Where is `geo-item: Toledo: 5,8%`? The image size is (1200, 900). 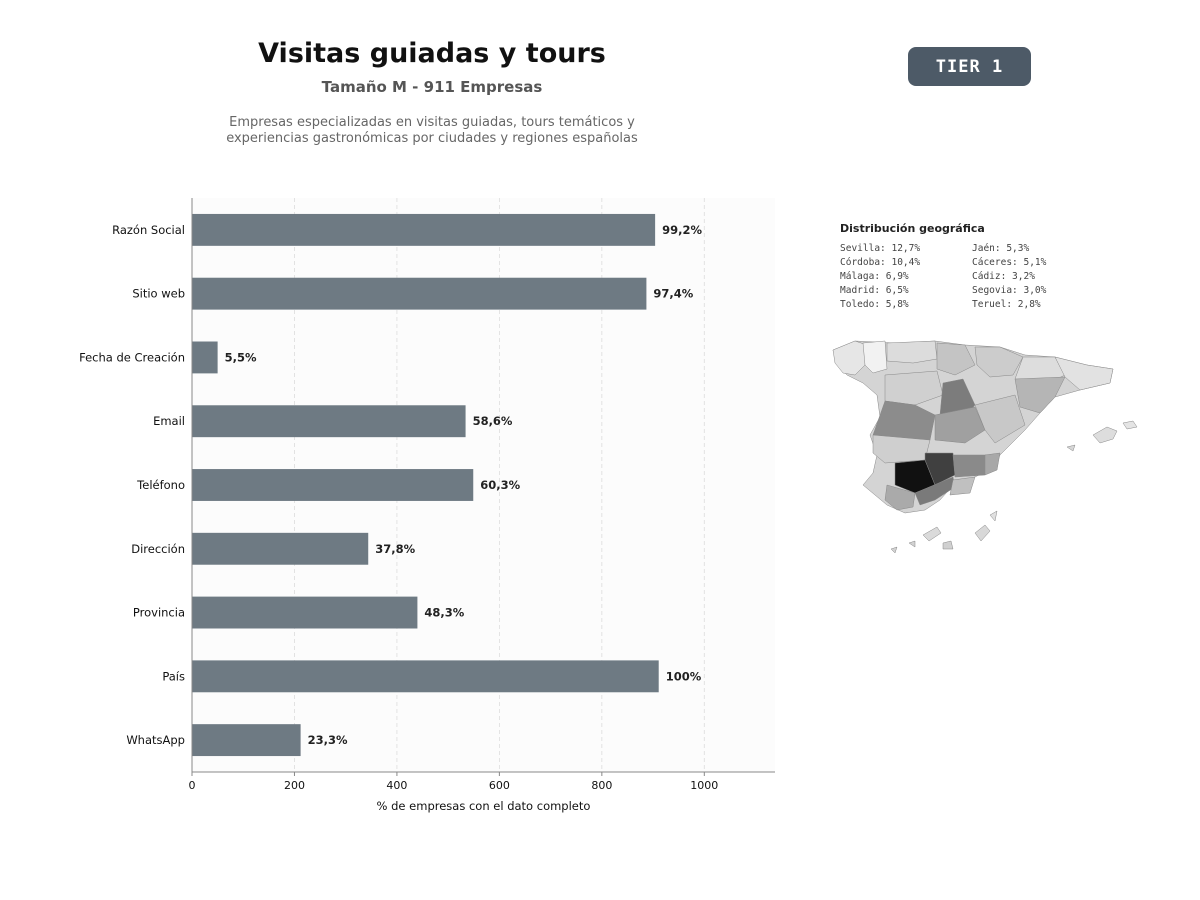
geo-item: Toledo: 5,8% is located at coordinates (874, 304).